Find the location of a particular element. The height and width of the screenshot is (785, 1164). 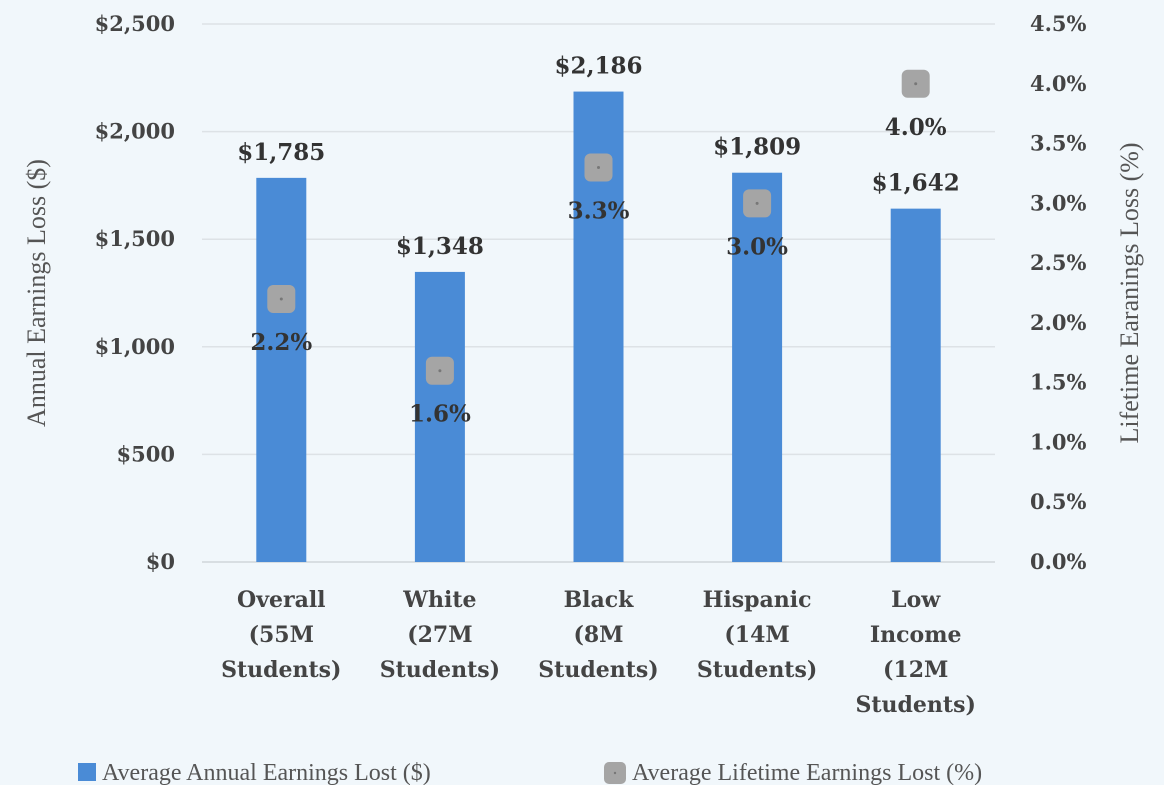

x-category-label: (55M is located at coordinates (281, 635).